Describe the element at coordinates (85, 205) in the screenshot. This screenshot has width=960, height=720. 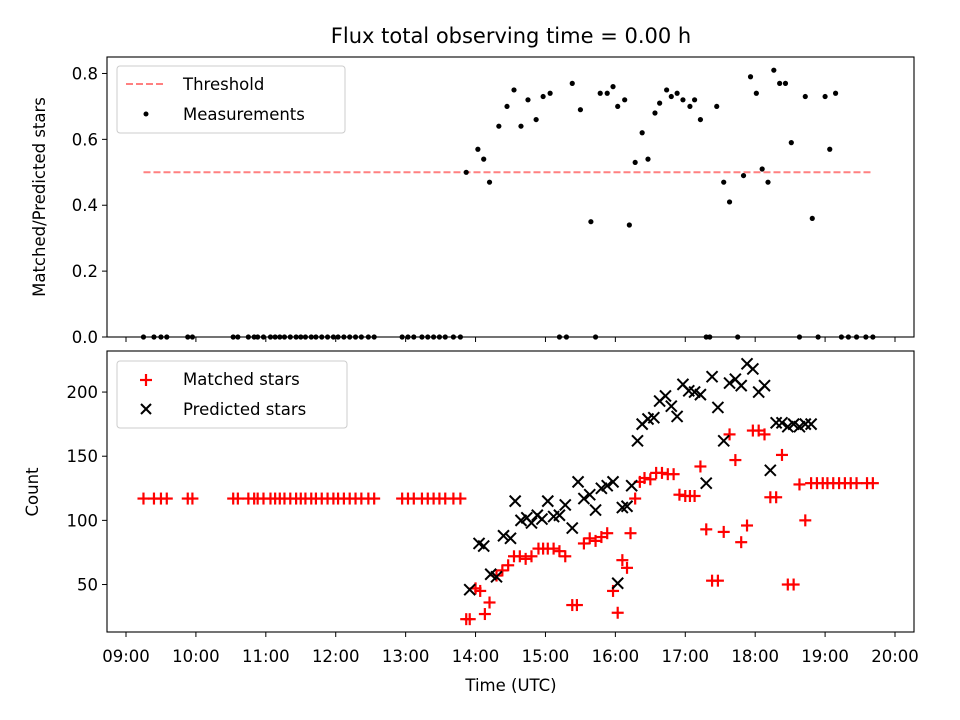
I see `top-y-tick-label: 0.4` at that location.